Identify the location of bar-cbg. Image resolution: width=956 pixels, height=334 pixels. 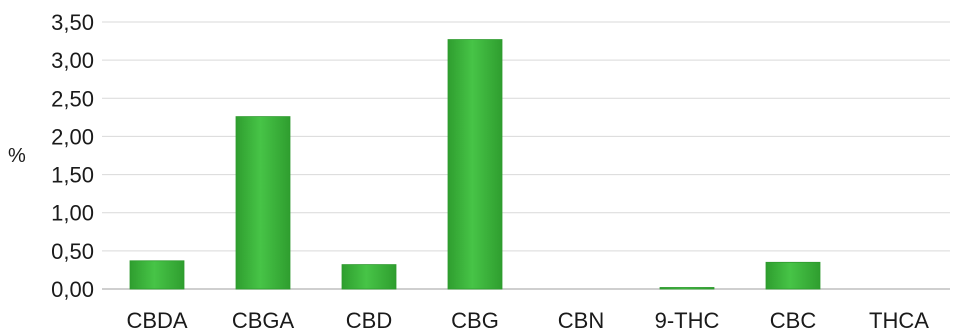
(475, 164).